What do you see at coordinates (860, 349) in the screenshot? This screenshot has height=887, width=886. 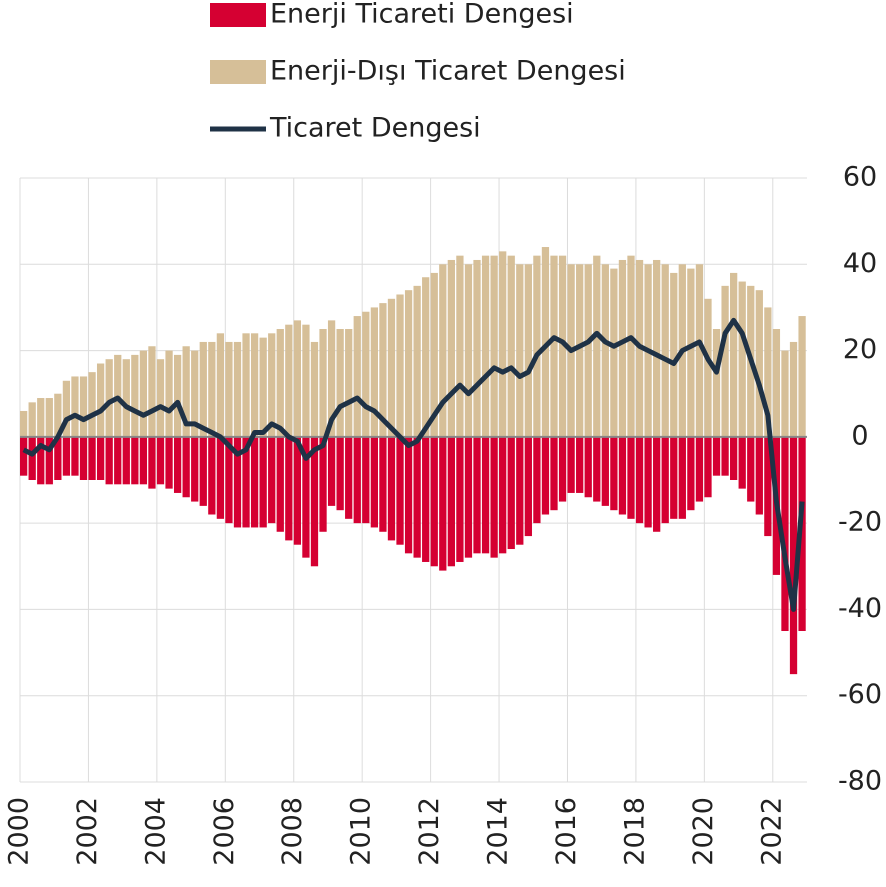 I see `y-tick-label: 20` at bounding box center [860, 349].